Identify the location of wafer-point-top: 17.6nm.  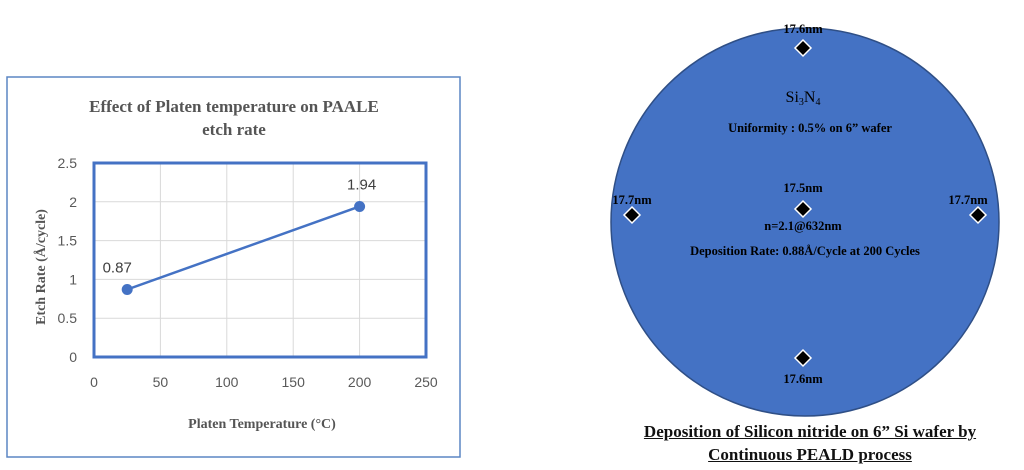
(803, 40).